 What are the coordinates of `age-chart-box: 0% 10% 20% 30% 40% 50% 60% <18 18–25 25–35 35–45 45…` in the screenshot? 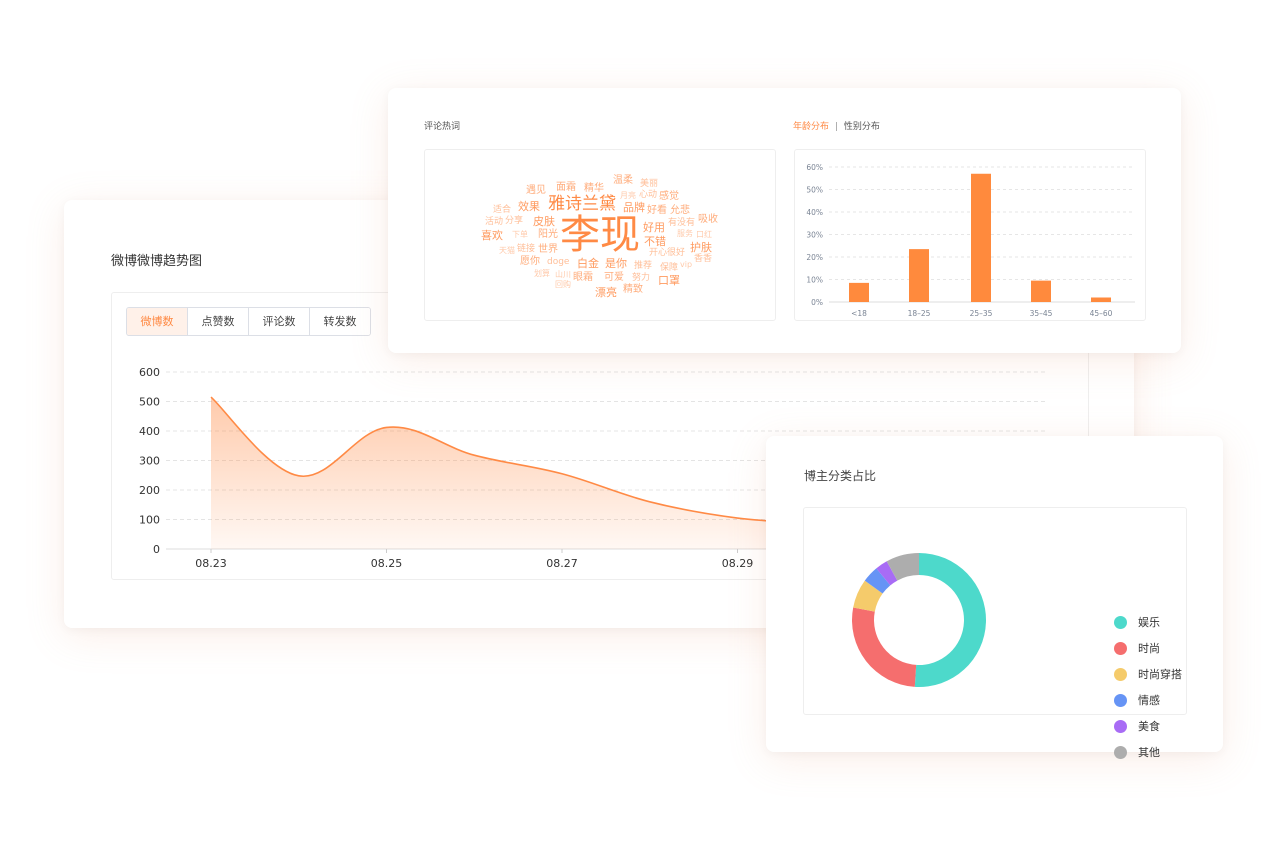 It's located at (970, 235).